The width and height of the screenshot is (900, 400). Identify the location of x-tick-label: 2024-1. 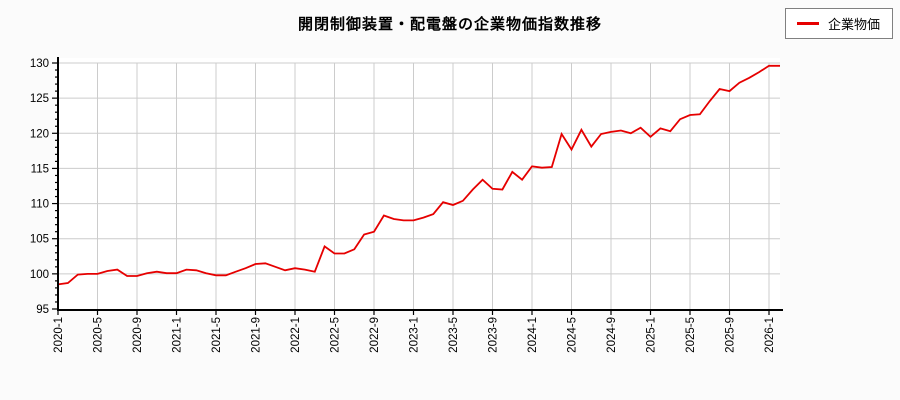
(533, 335).